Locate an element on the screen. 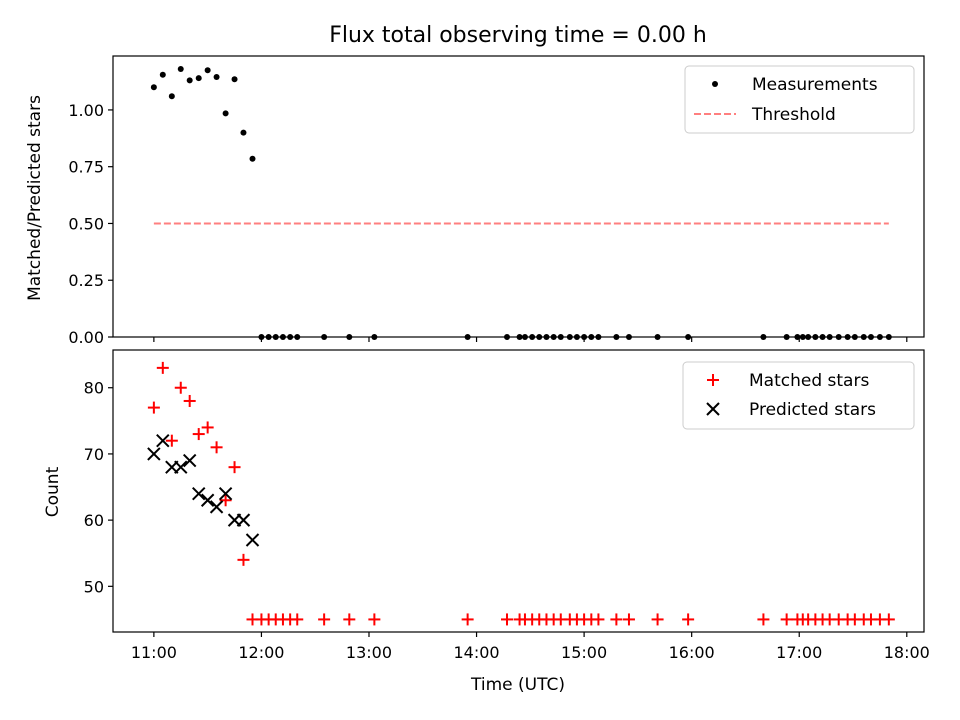 This screenshot has height=720, width=960. ratio-y-axis-label: Matched/Predicted stars is located at coordinates (35, 198).